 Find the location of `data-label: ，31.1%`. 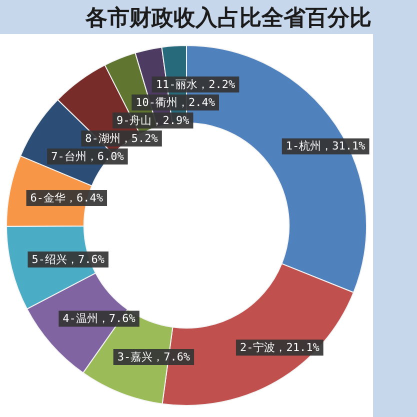

data-label: ，31.1% is located at coordinates (343, 146).